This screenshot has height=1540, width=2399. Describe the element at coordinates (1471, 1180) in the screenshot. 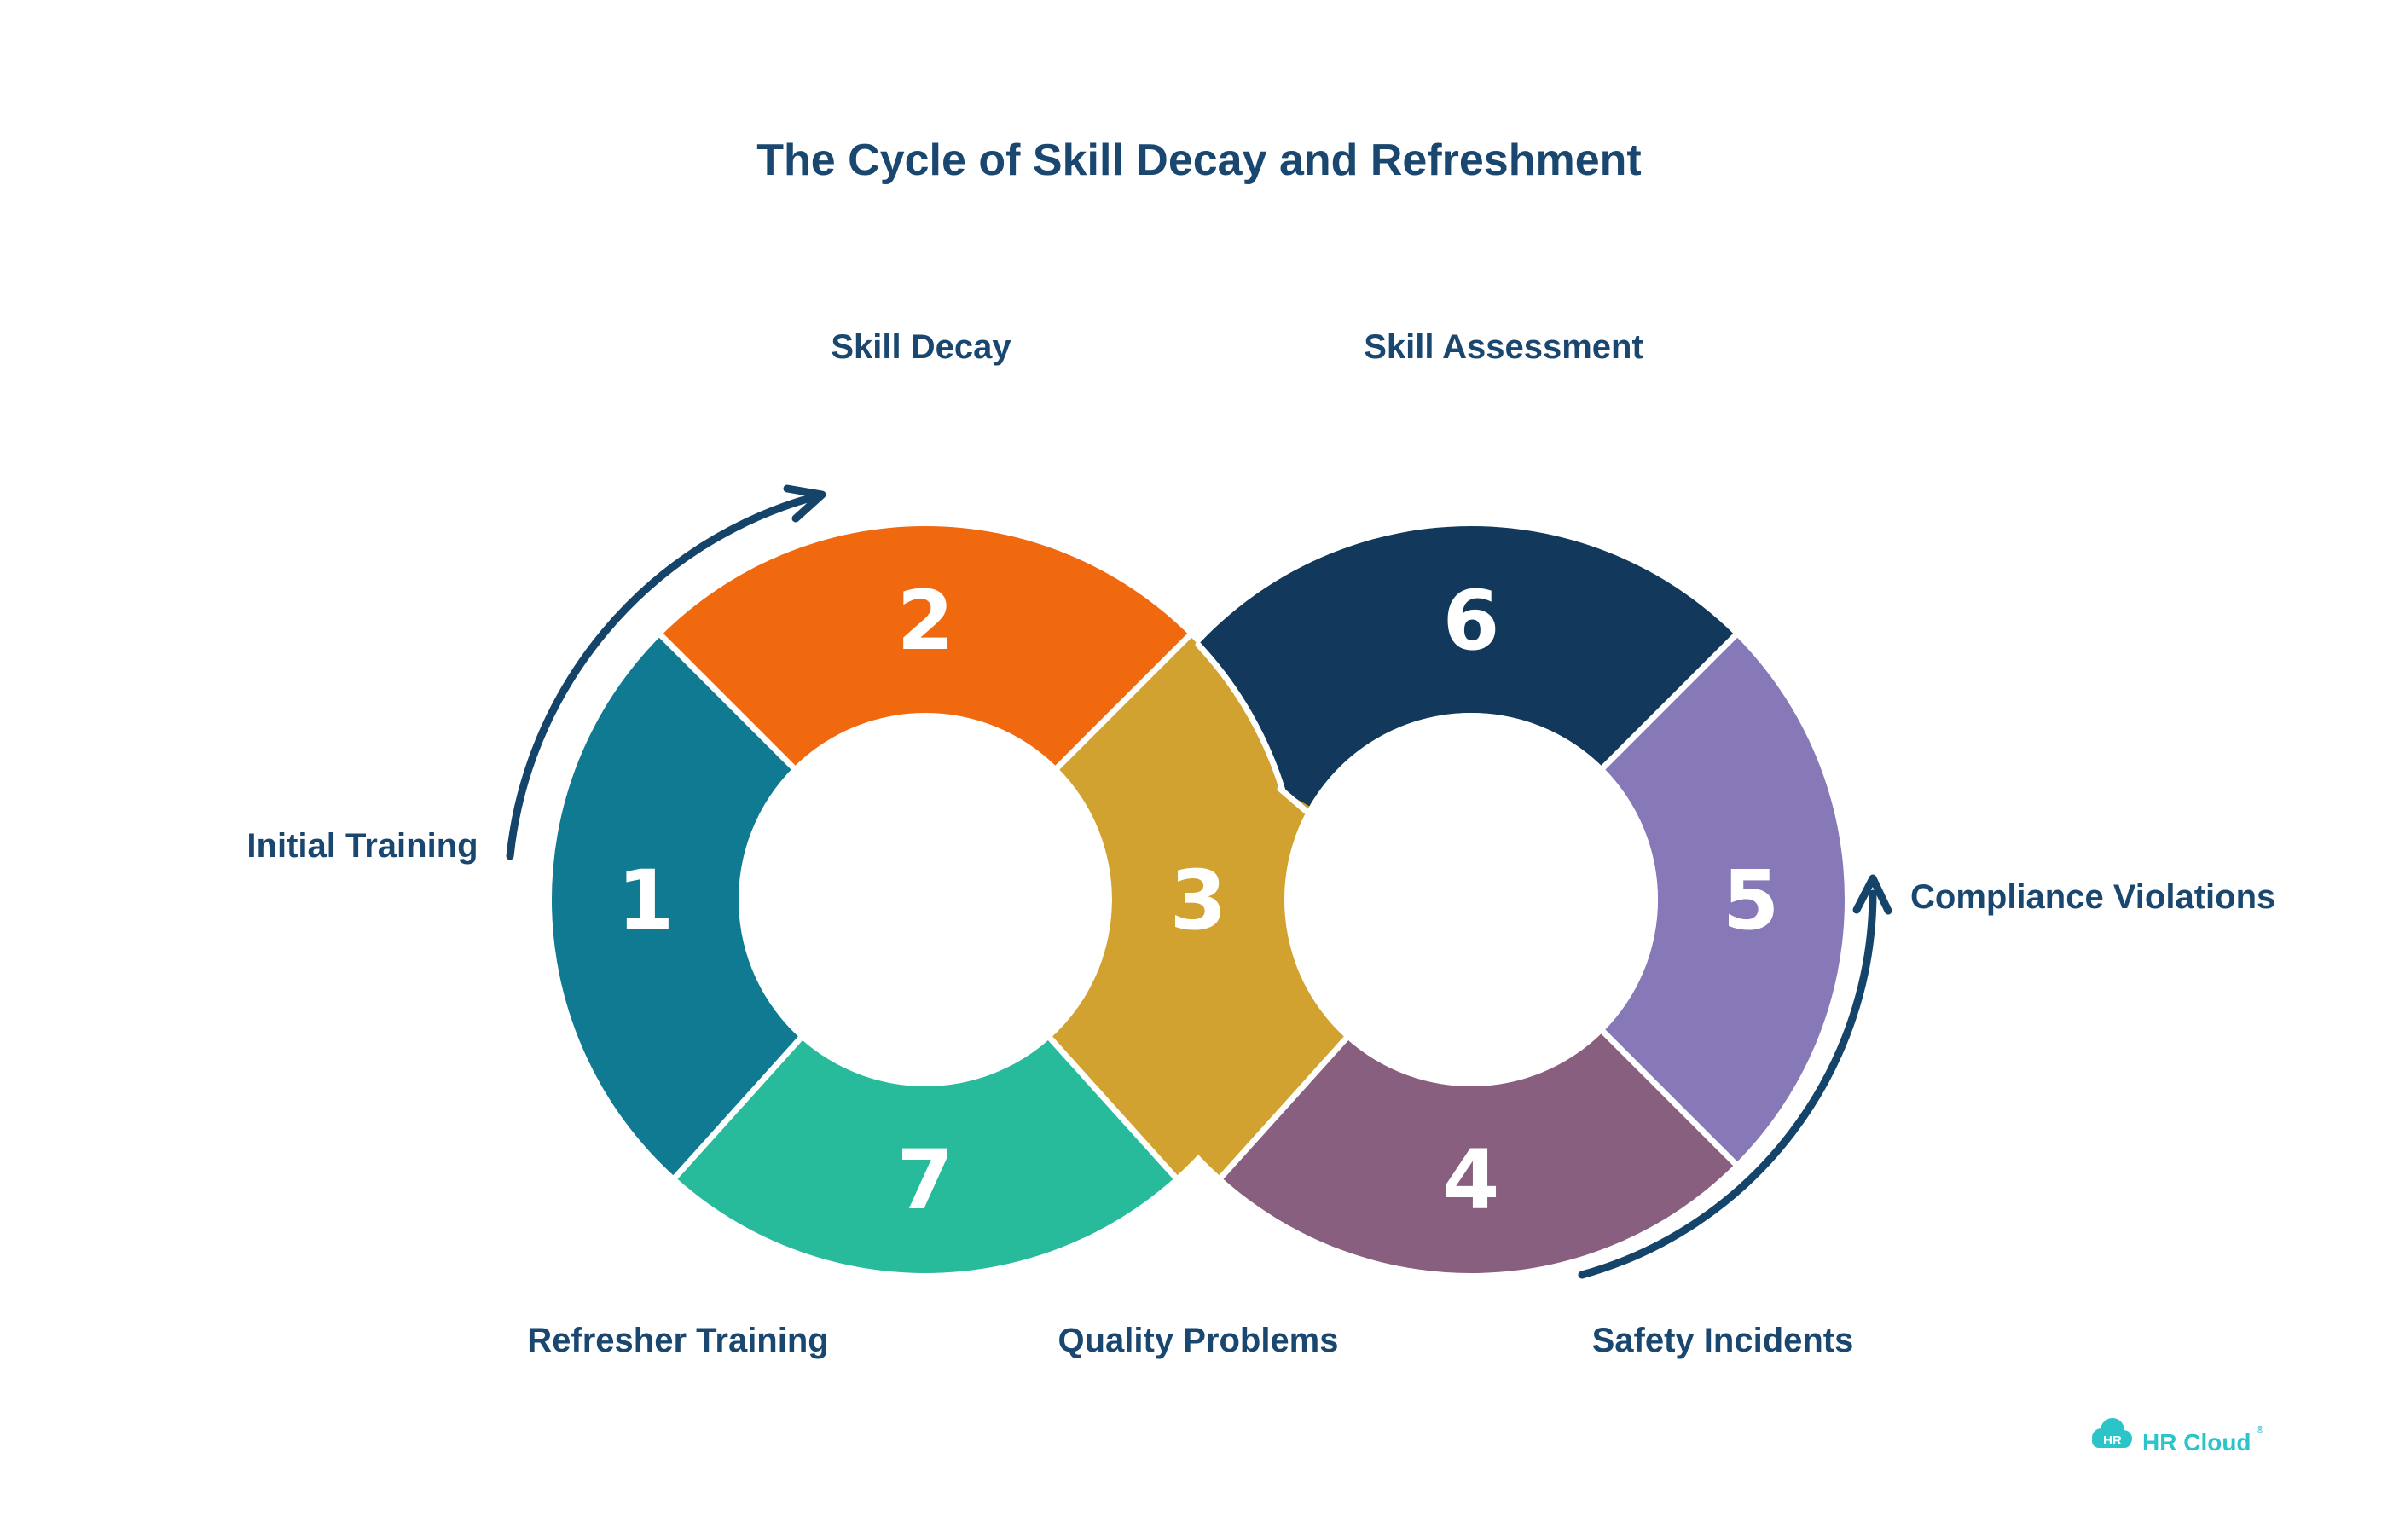

I see `segment-number-4: 4` at that location.